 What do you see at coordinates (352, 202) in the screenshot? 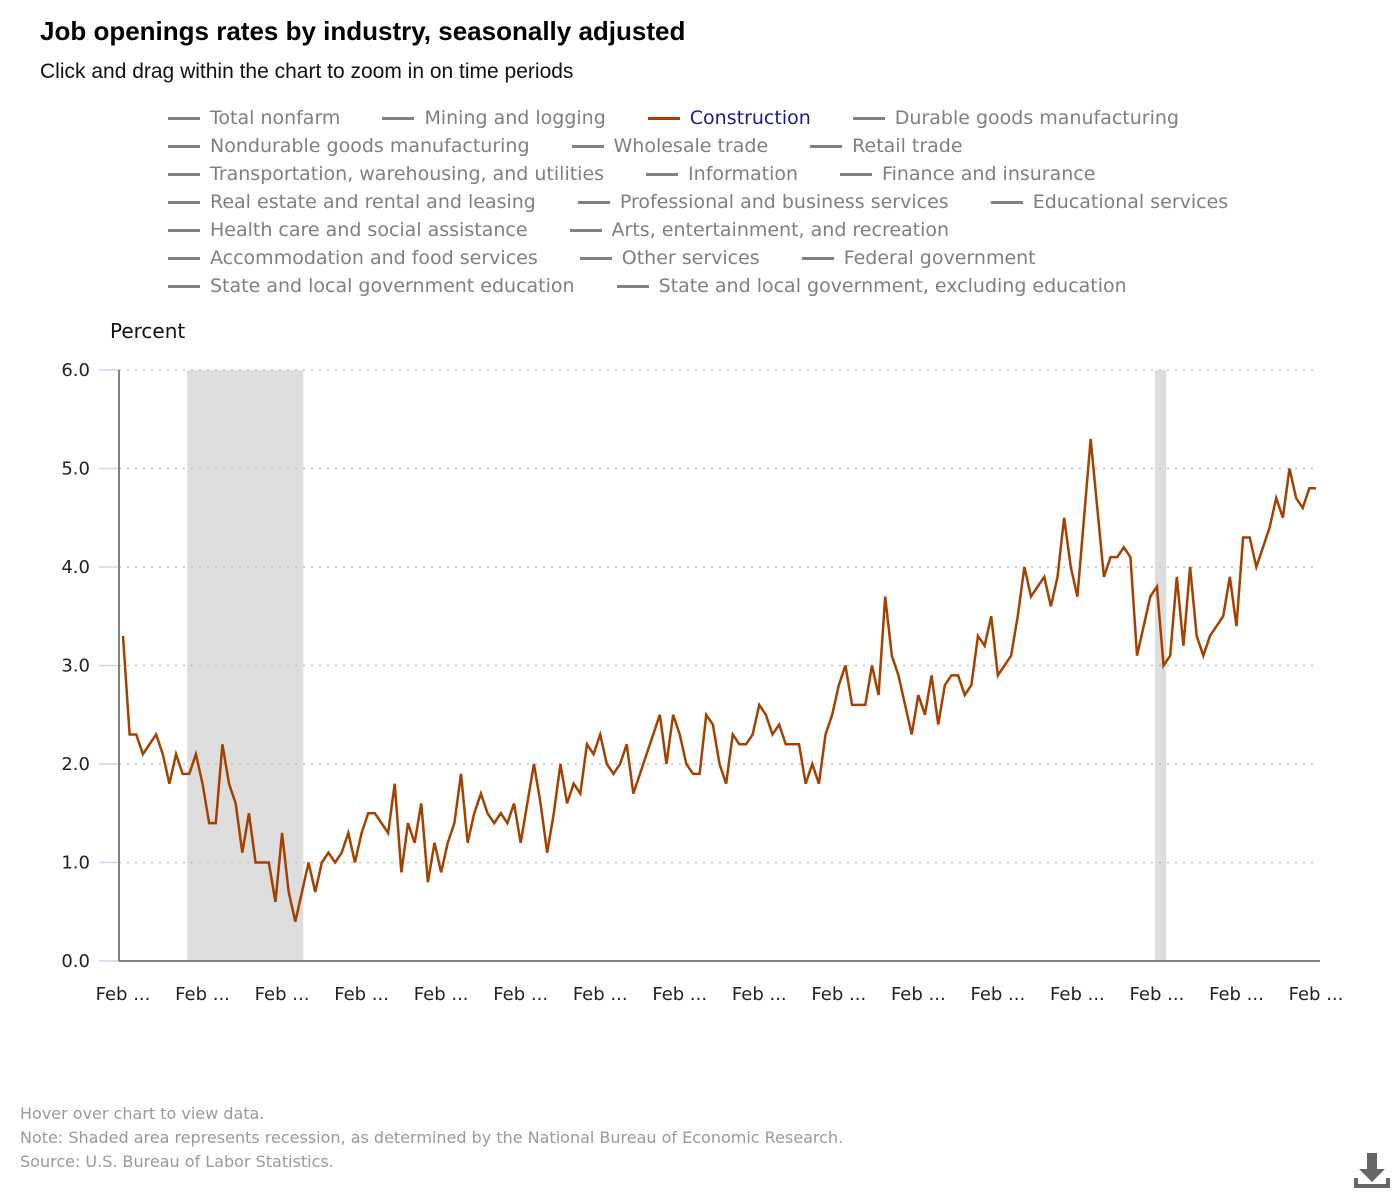
I see `legend-item-real-estate-and-rental-and-leasing: Real estate and rental and leasing` at bounding box center [352, 202].